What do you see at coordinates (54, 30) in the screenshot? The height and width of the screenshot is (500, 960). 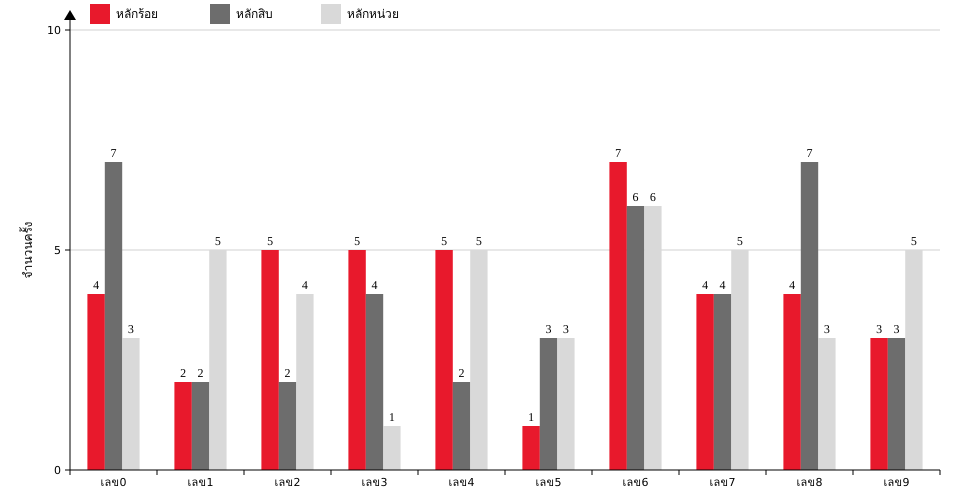 I see `y-tick-label: 10` at bounding box center [54, 30].